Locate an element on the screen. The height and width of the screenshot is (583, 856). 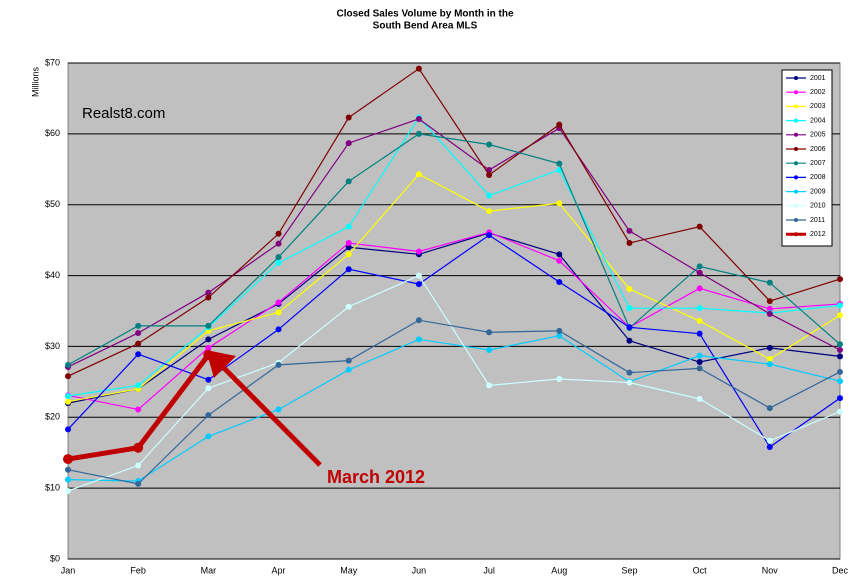
y-tick-label: $30 is located at coordinates (52, 346).